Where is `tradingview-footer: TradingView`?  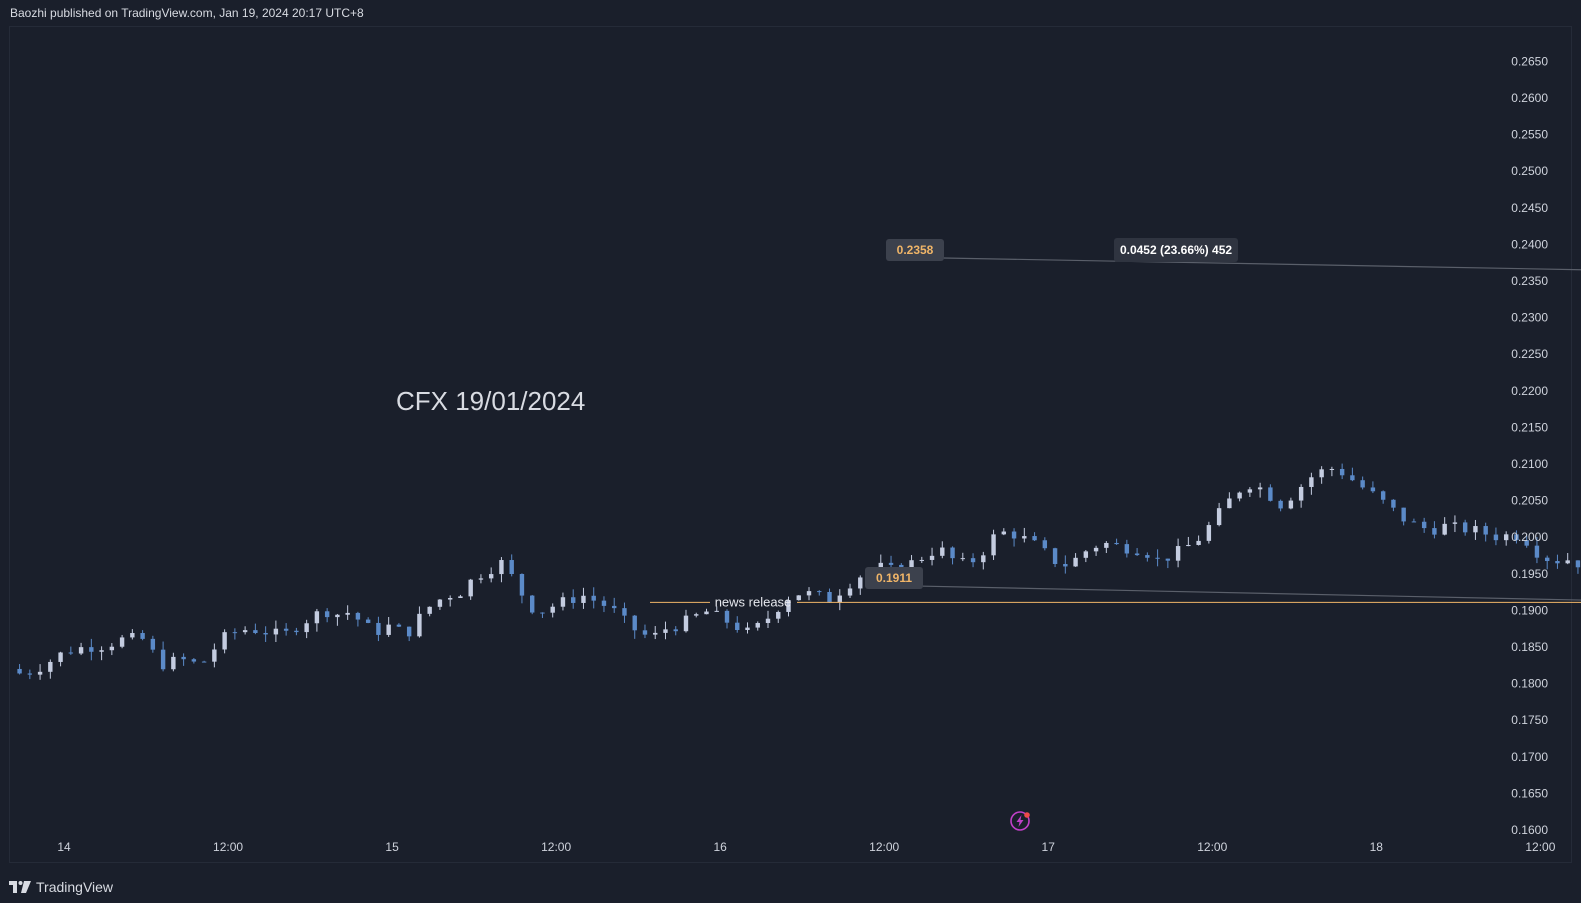 tradingview-footer: TradingView is located at coordinates (61, 887).